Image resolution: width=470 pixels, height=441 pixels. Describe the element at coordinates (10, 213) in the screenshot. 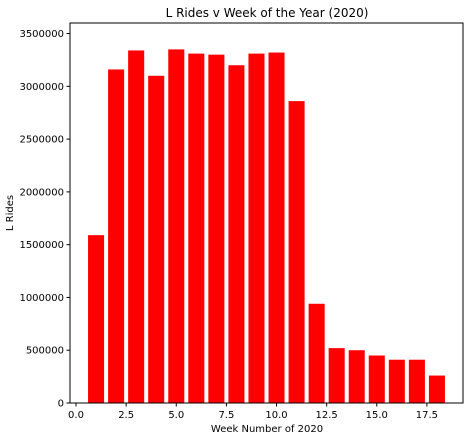

I see `y-axis-label: L Rides` at that location.